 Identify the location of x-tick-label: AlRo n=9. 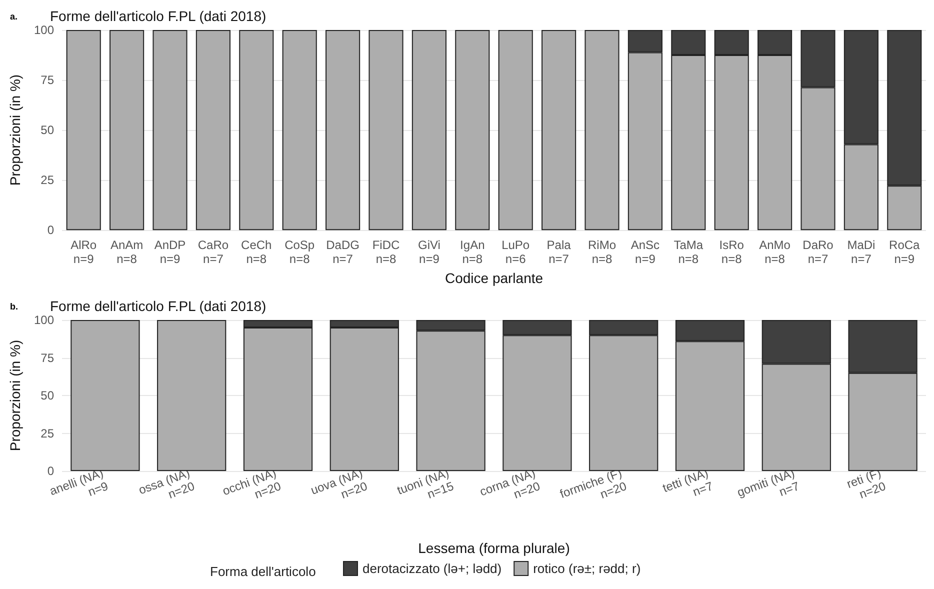
(83, 252).